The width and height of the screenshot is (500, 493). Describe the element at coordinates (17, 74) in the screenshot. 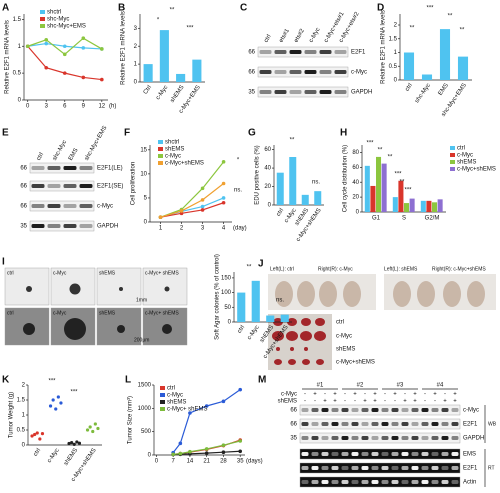

I see `y-tick-label: 0.5` at that location.